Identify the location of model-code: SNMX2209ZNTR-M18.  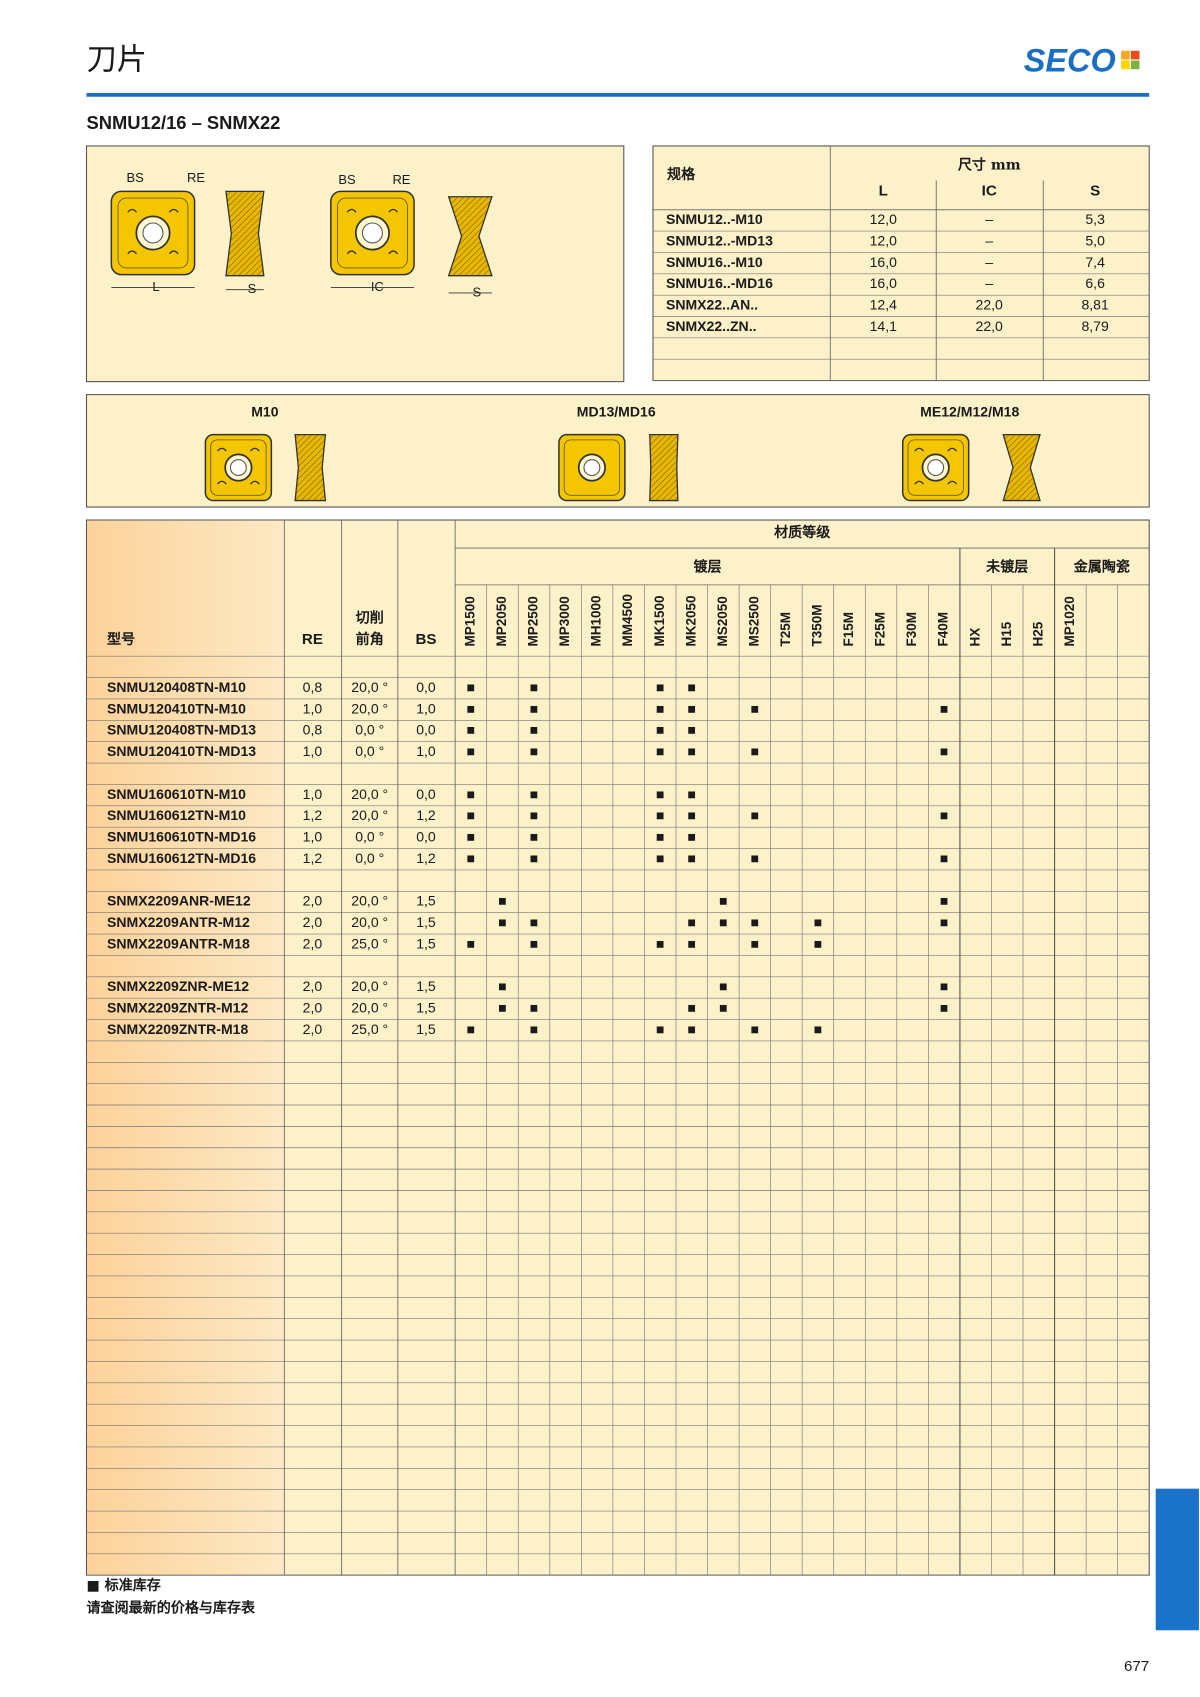
(177, 1029).